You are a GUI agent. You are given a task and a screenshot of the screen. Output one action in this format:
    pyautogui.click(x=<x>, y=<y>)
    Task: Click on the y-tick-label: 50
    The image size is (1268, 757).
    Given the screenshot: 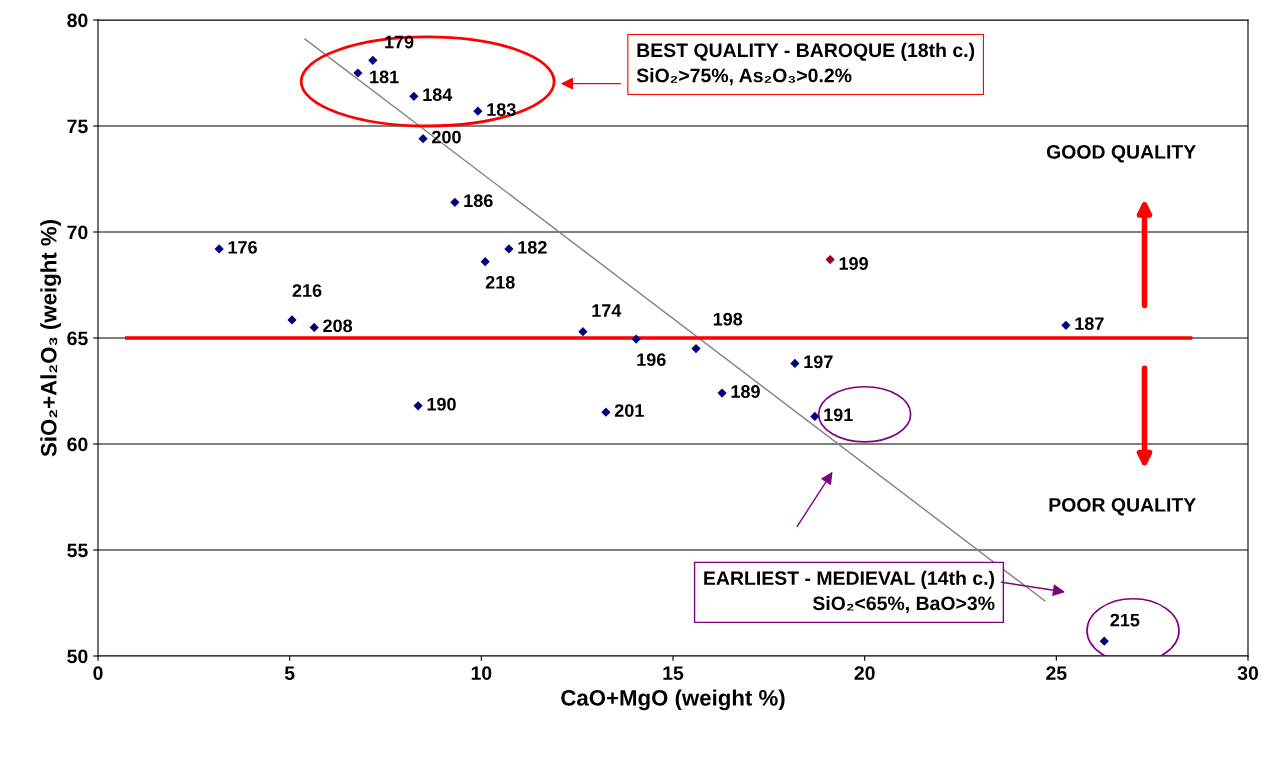 What is the action you would take?
    pyautogui.click(x=77, y=656)
    